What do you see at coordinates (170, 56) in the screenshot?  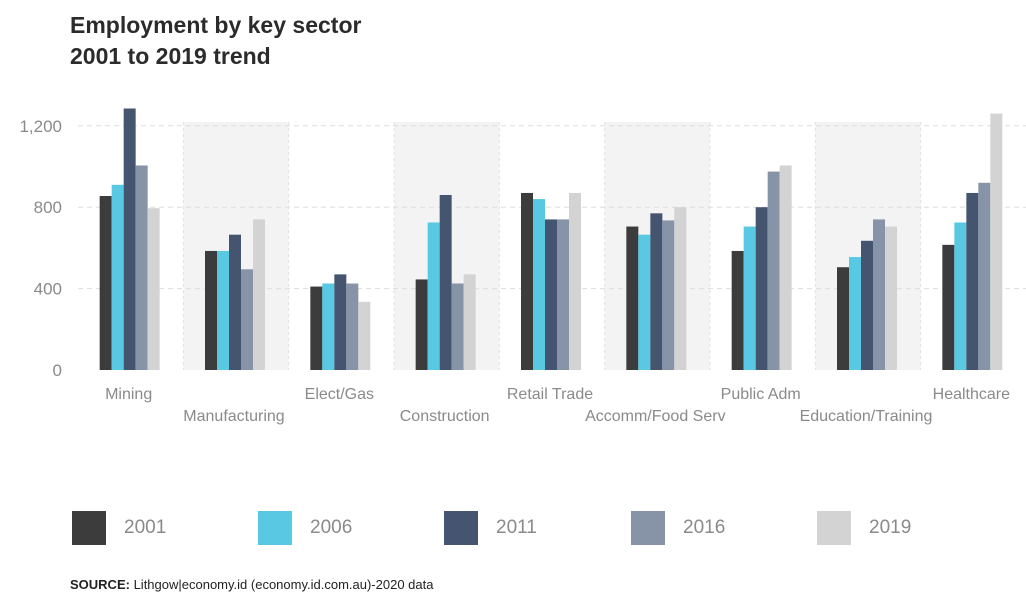 I see `chart-title-line-2: 2001 to 2019 trend` at bounding box center [170, 56].